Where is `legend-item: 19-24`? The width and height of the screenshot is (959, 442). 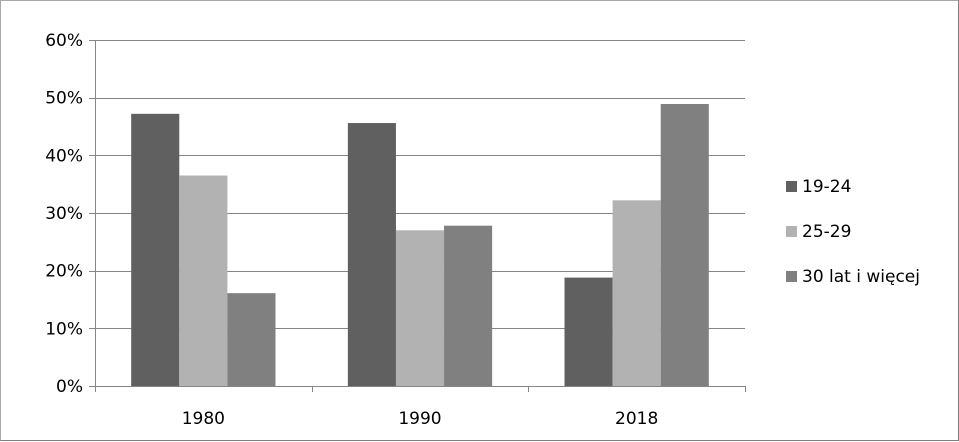
legend-item: 19-24 is located at coordinates (818, 187).